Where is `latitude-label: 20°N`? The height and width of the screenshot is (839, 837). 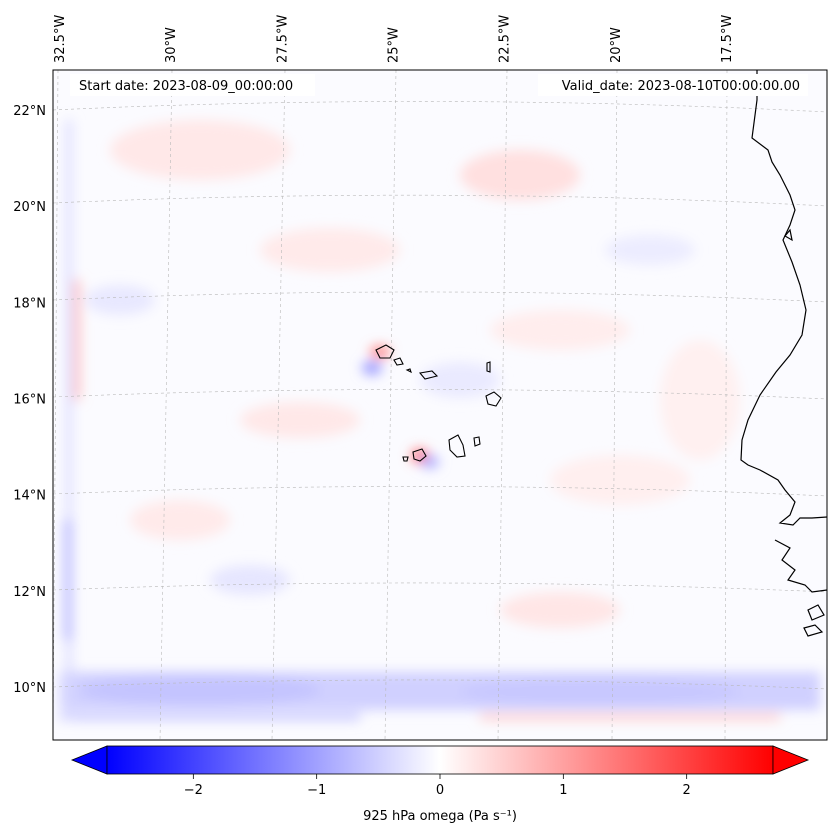
latitude-label: 20°N is located at coordinates (29, 207).